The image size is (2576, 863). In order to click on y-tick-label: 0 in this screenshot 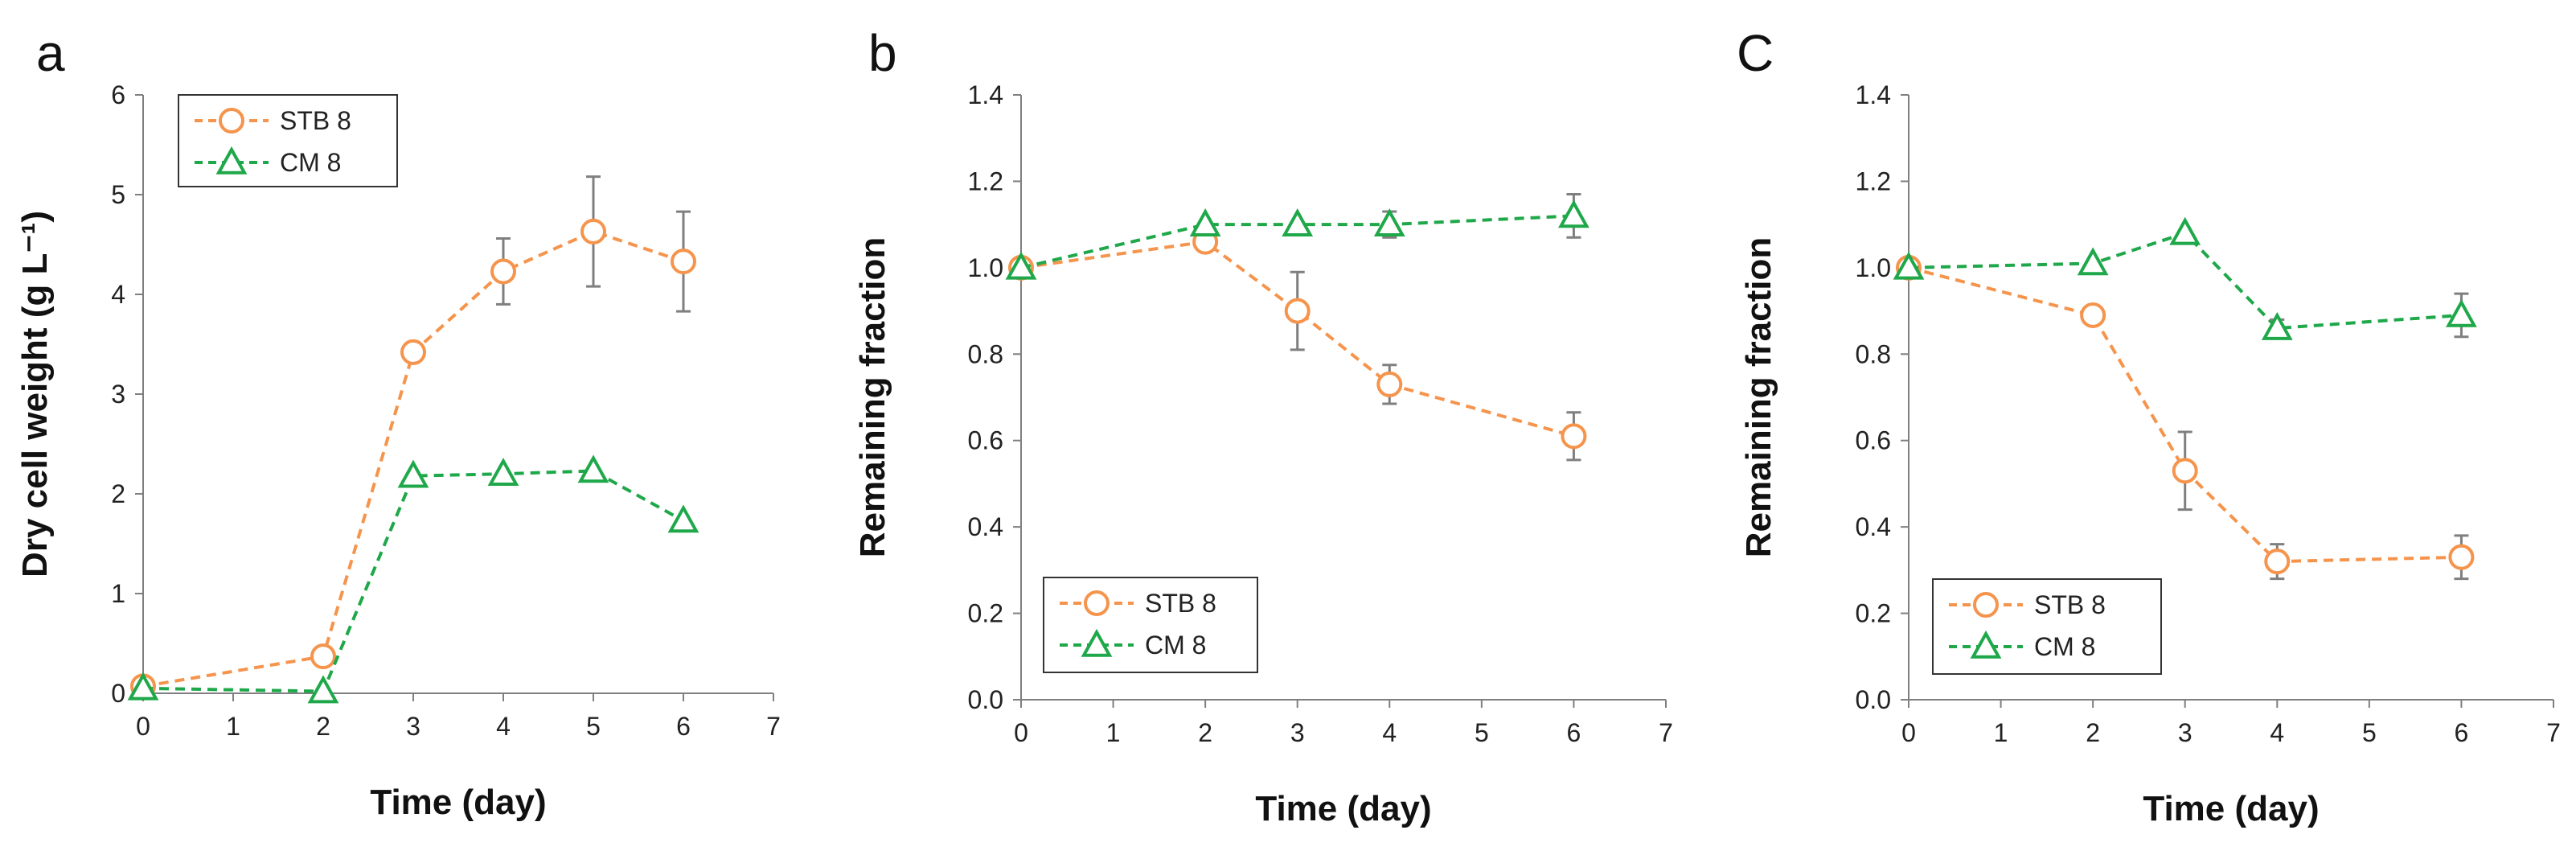, I will do `click(118, 693)`.